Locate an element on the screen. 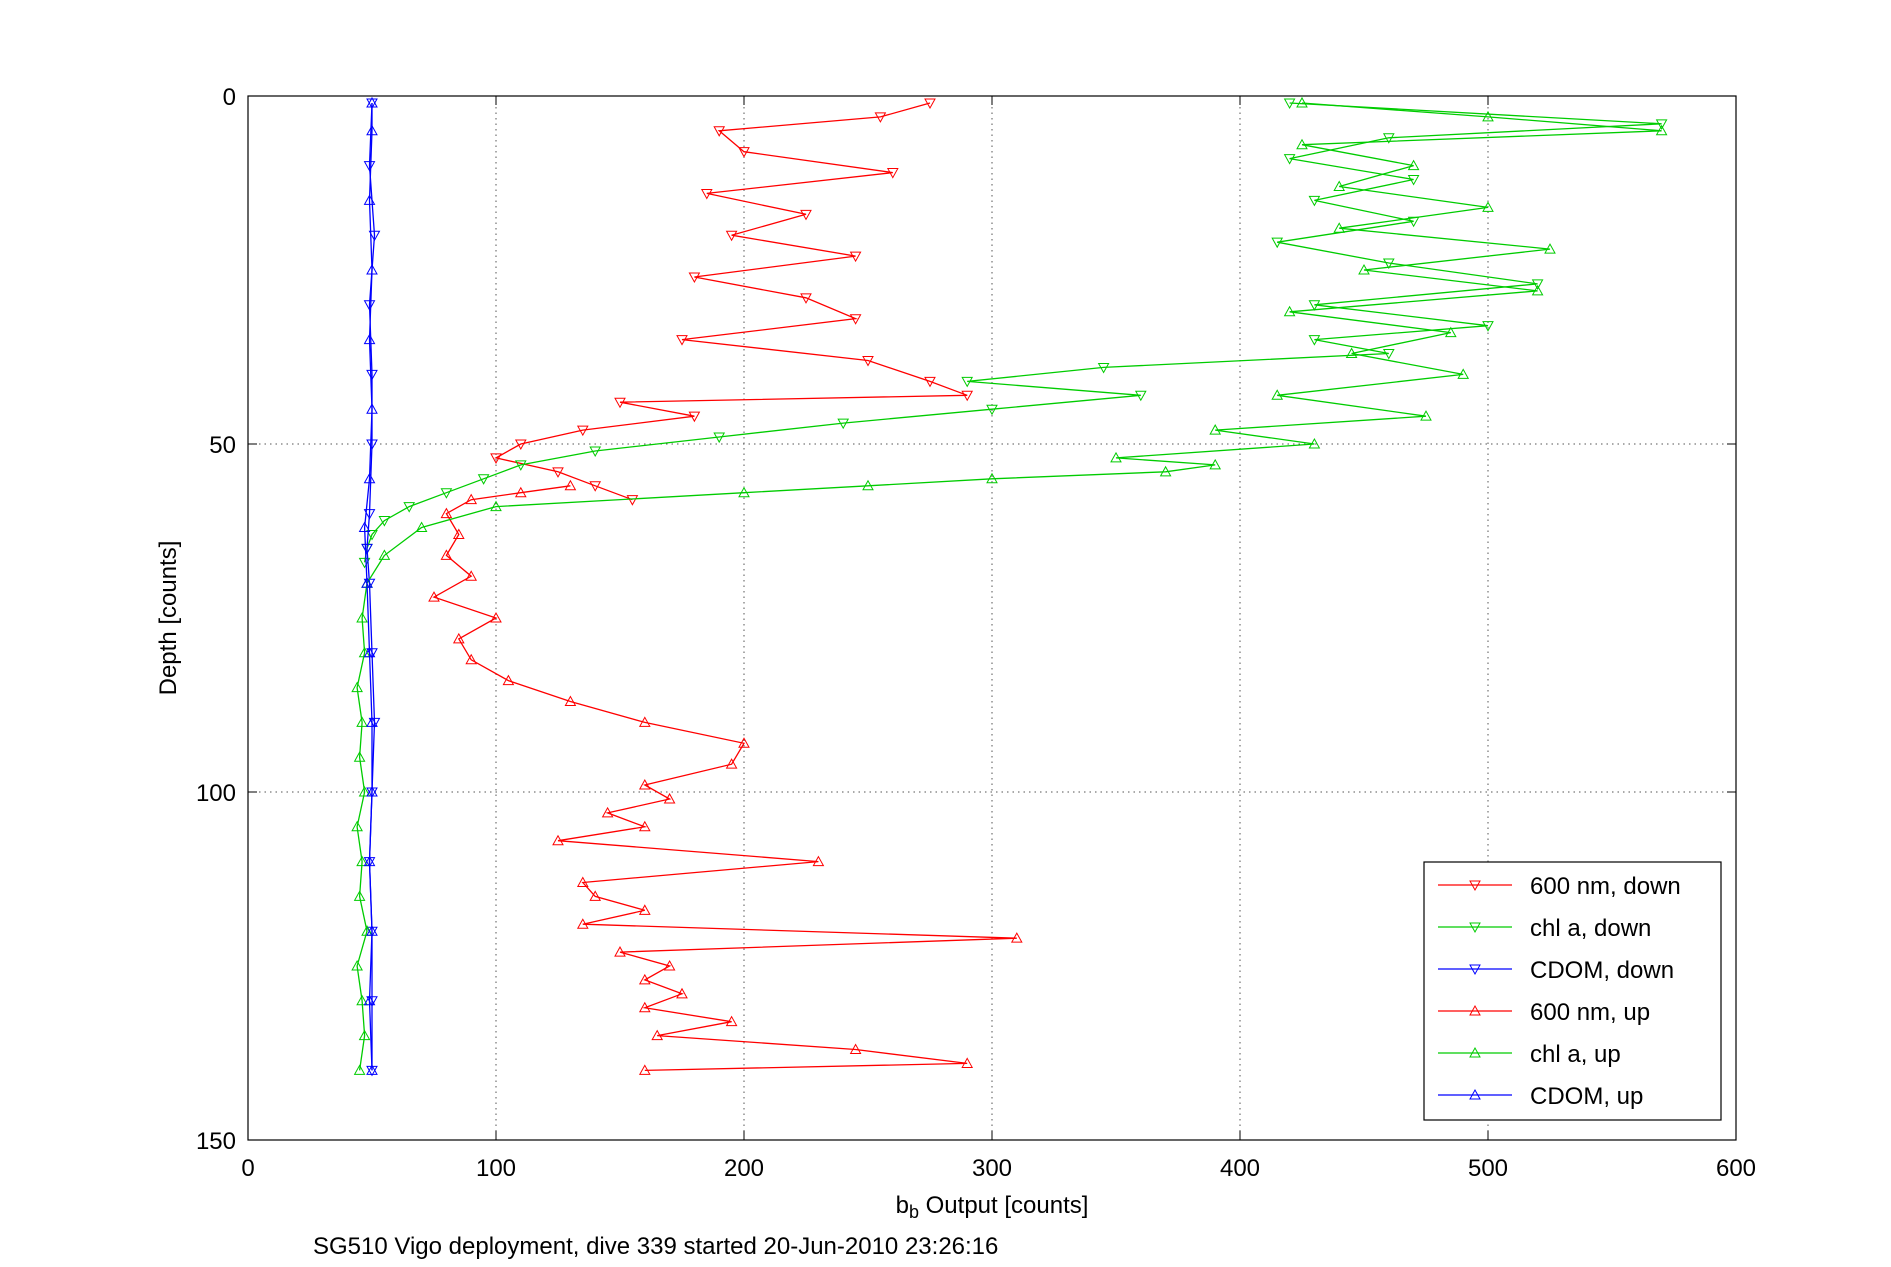  legend-item-chl-a-up: chl a, up is located at coordinates (1529, 1054).